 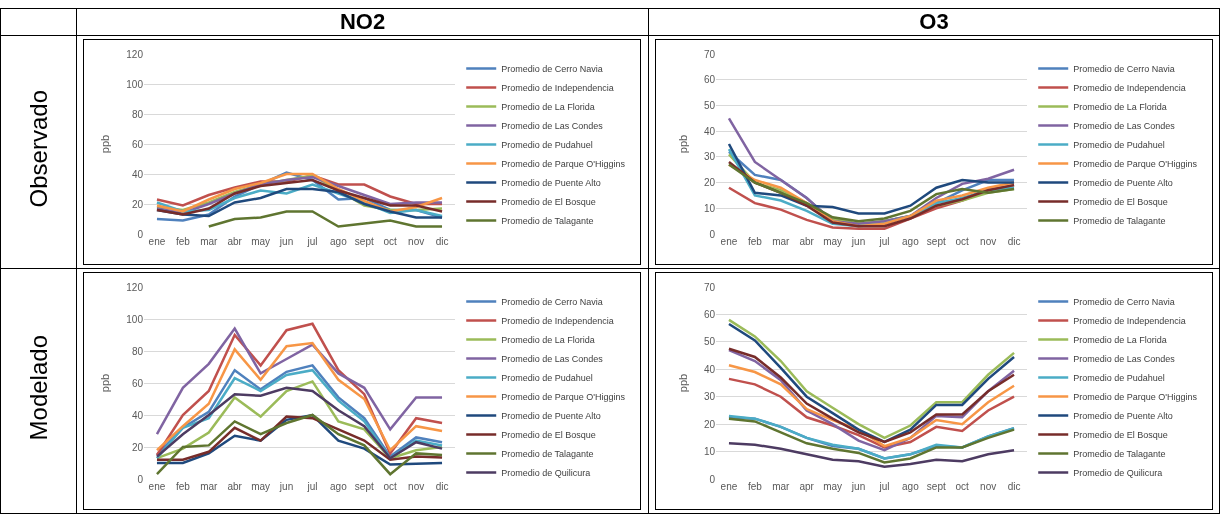 What do you see at coordinates (38, 388) in the screenshot?
I see `text: Modelado` at bounding box center [38, 388].